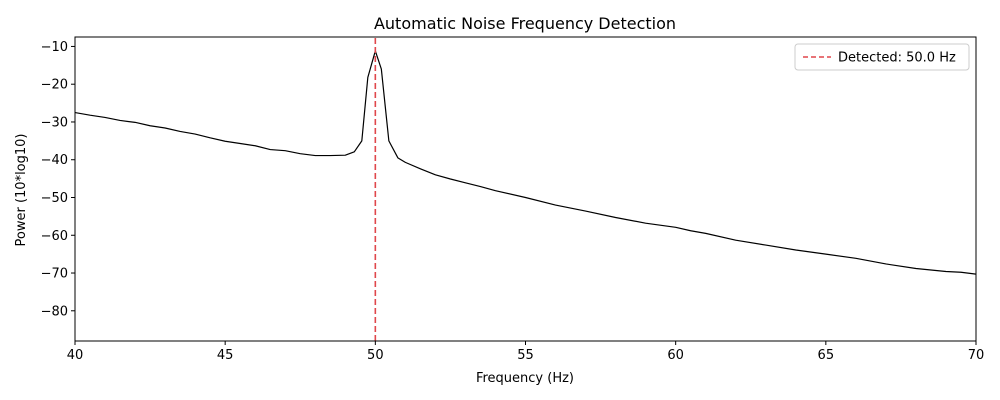 Image resolution: width=1000 pixels, height=400 pixels. Describe the element at coordinates (54, 85) in the screenshot. I see `y-tick-label: −20` at that location.